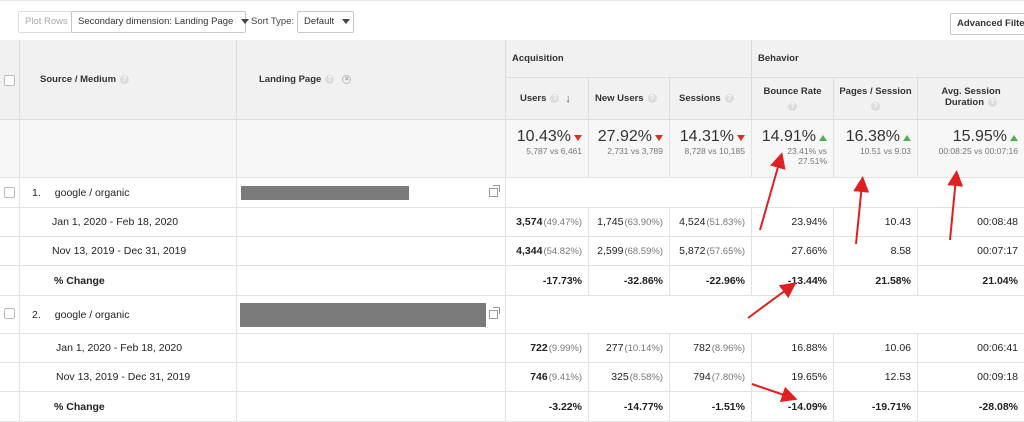 This screenshot has width=1024, height=422. I want to click on source-cell: 2. google / organic, so click(128, 314).